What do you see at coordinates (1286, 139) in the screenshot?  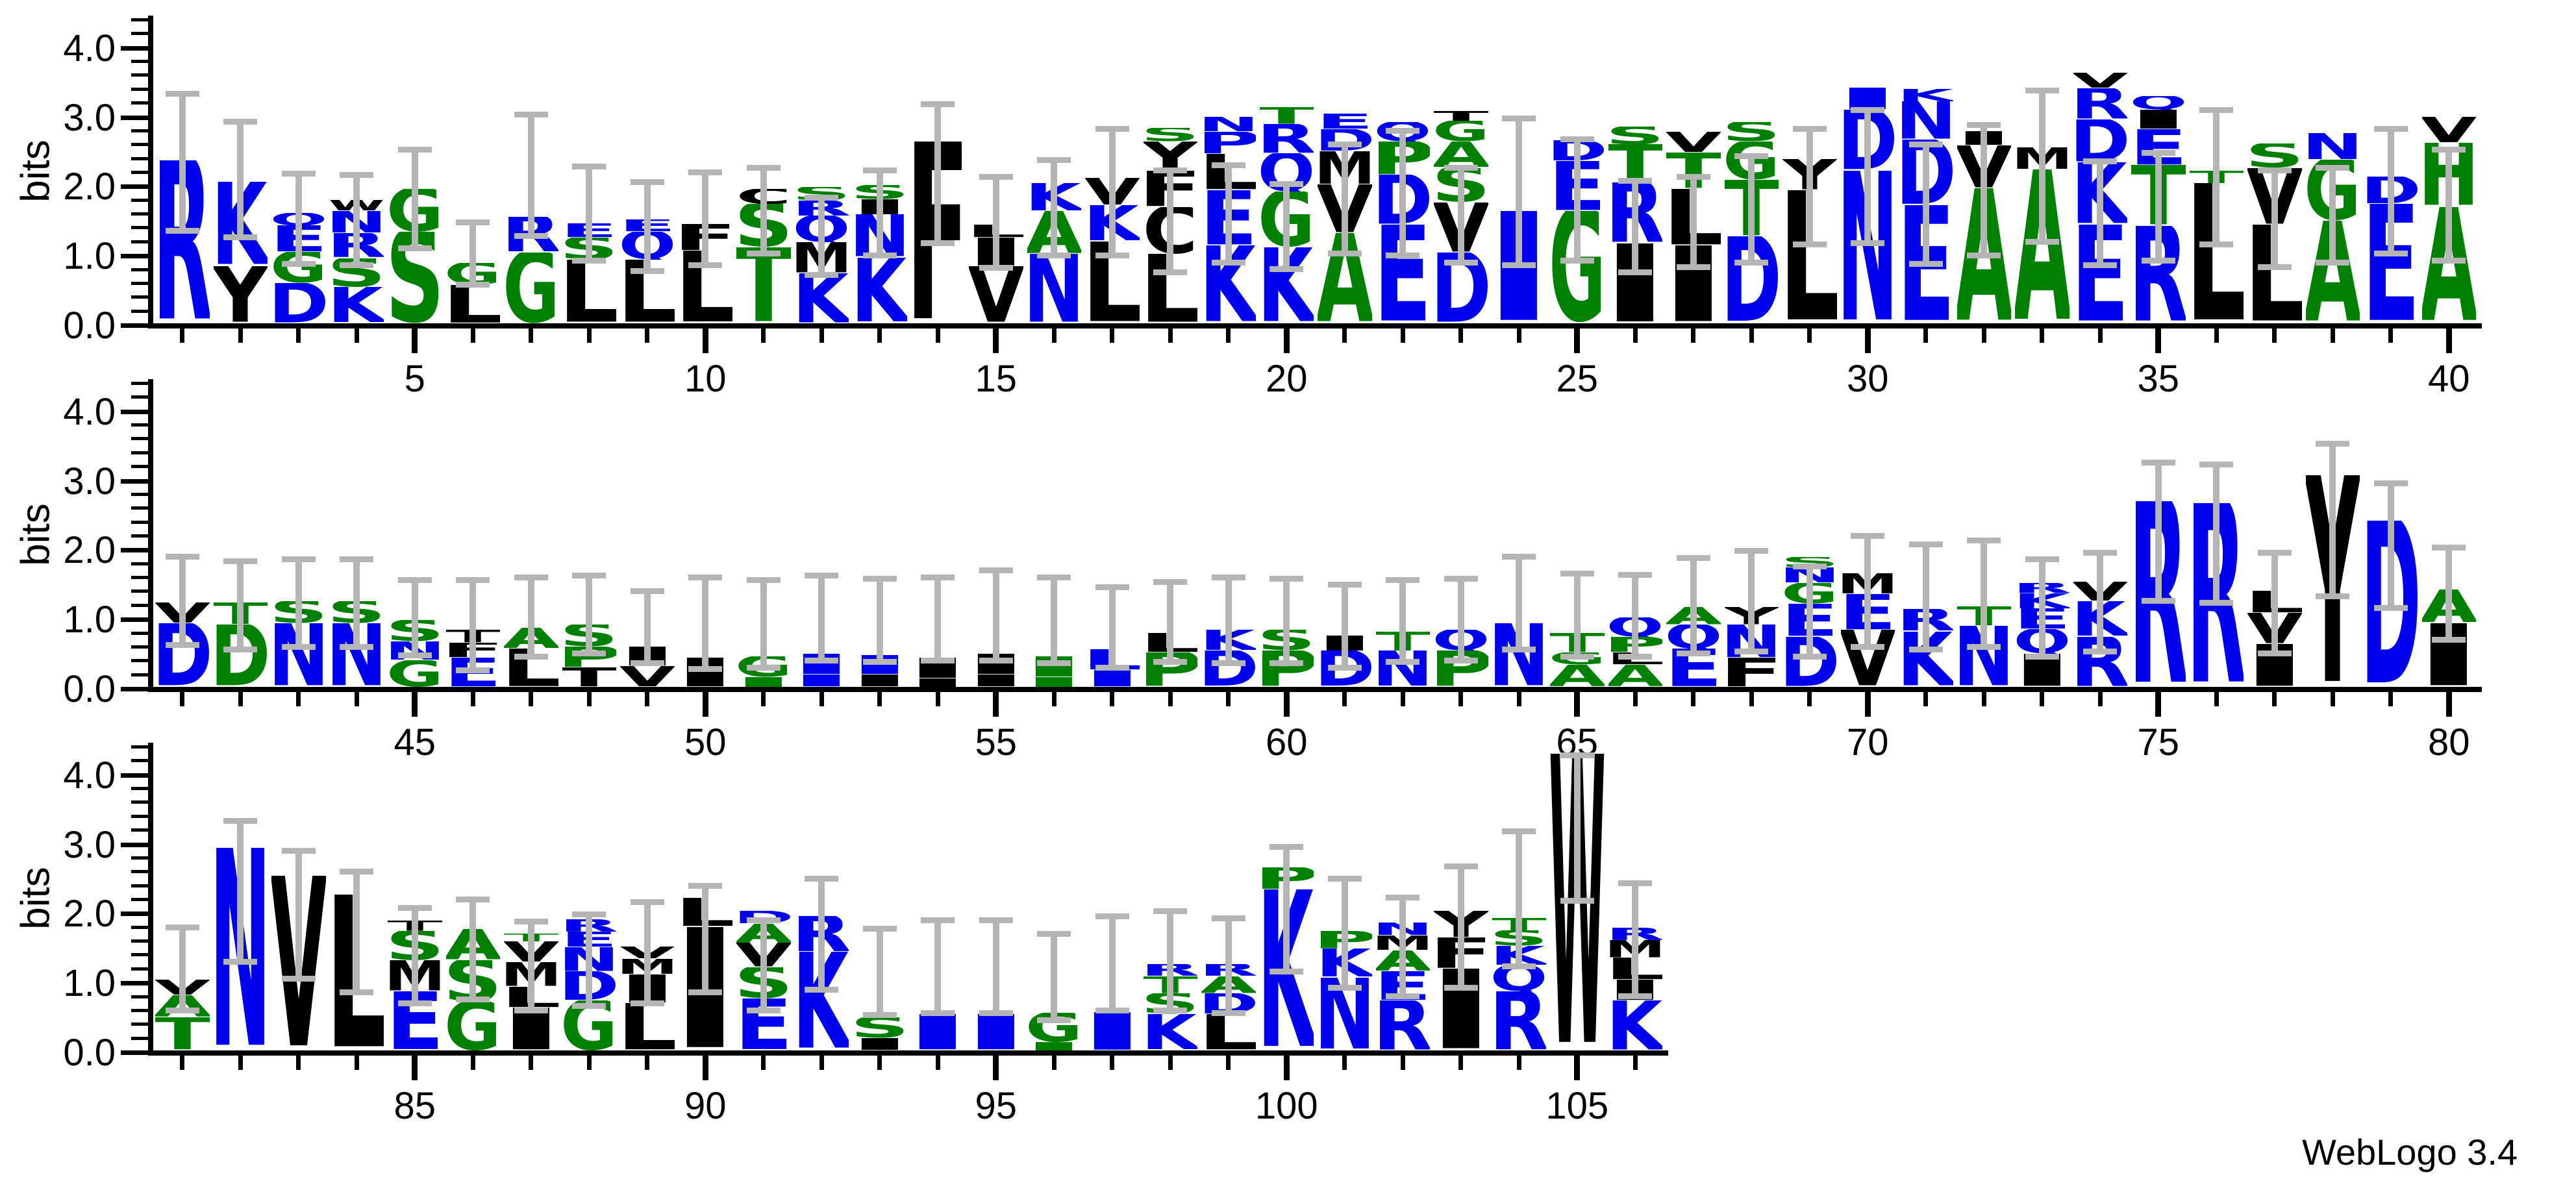 I see `logo-letter: R` at bounding box center [1286, 139].